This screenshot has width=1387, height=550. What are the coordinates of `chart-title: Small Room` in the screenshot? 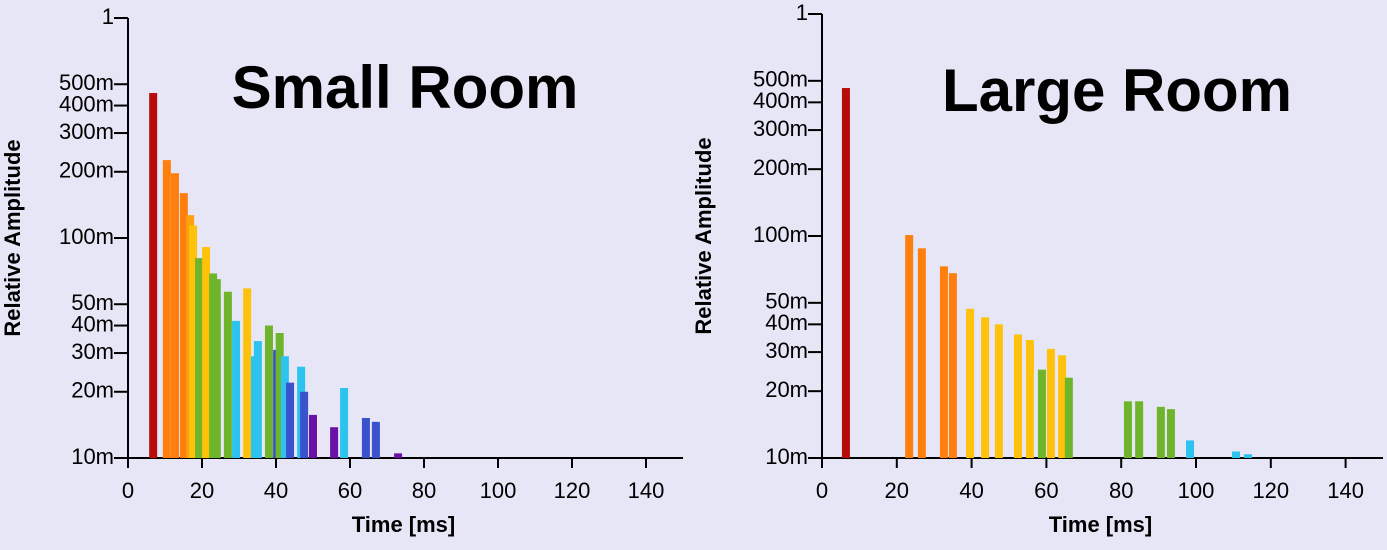 It's located at (405, 87).